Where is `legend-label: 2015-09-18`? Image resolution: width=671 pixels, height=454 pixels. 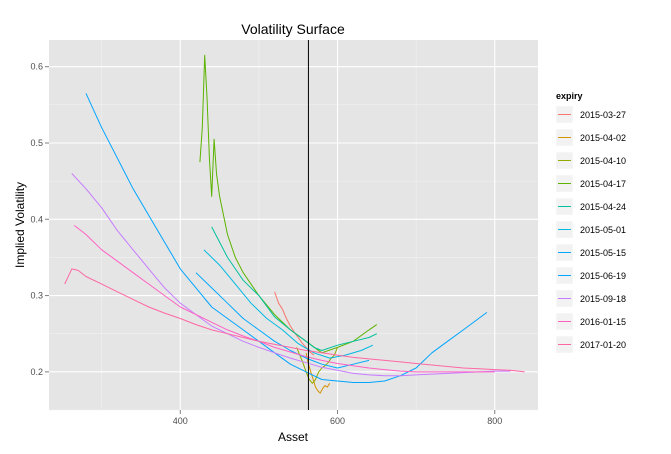 legend-label: 2015-09-18 is located at coordinates (603, 299).